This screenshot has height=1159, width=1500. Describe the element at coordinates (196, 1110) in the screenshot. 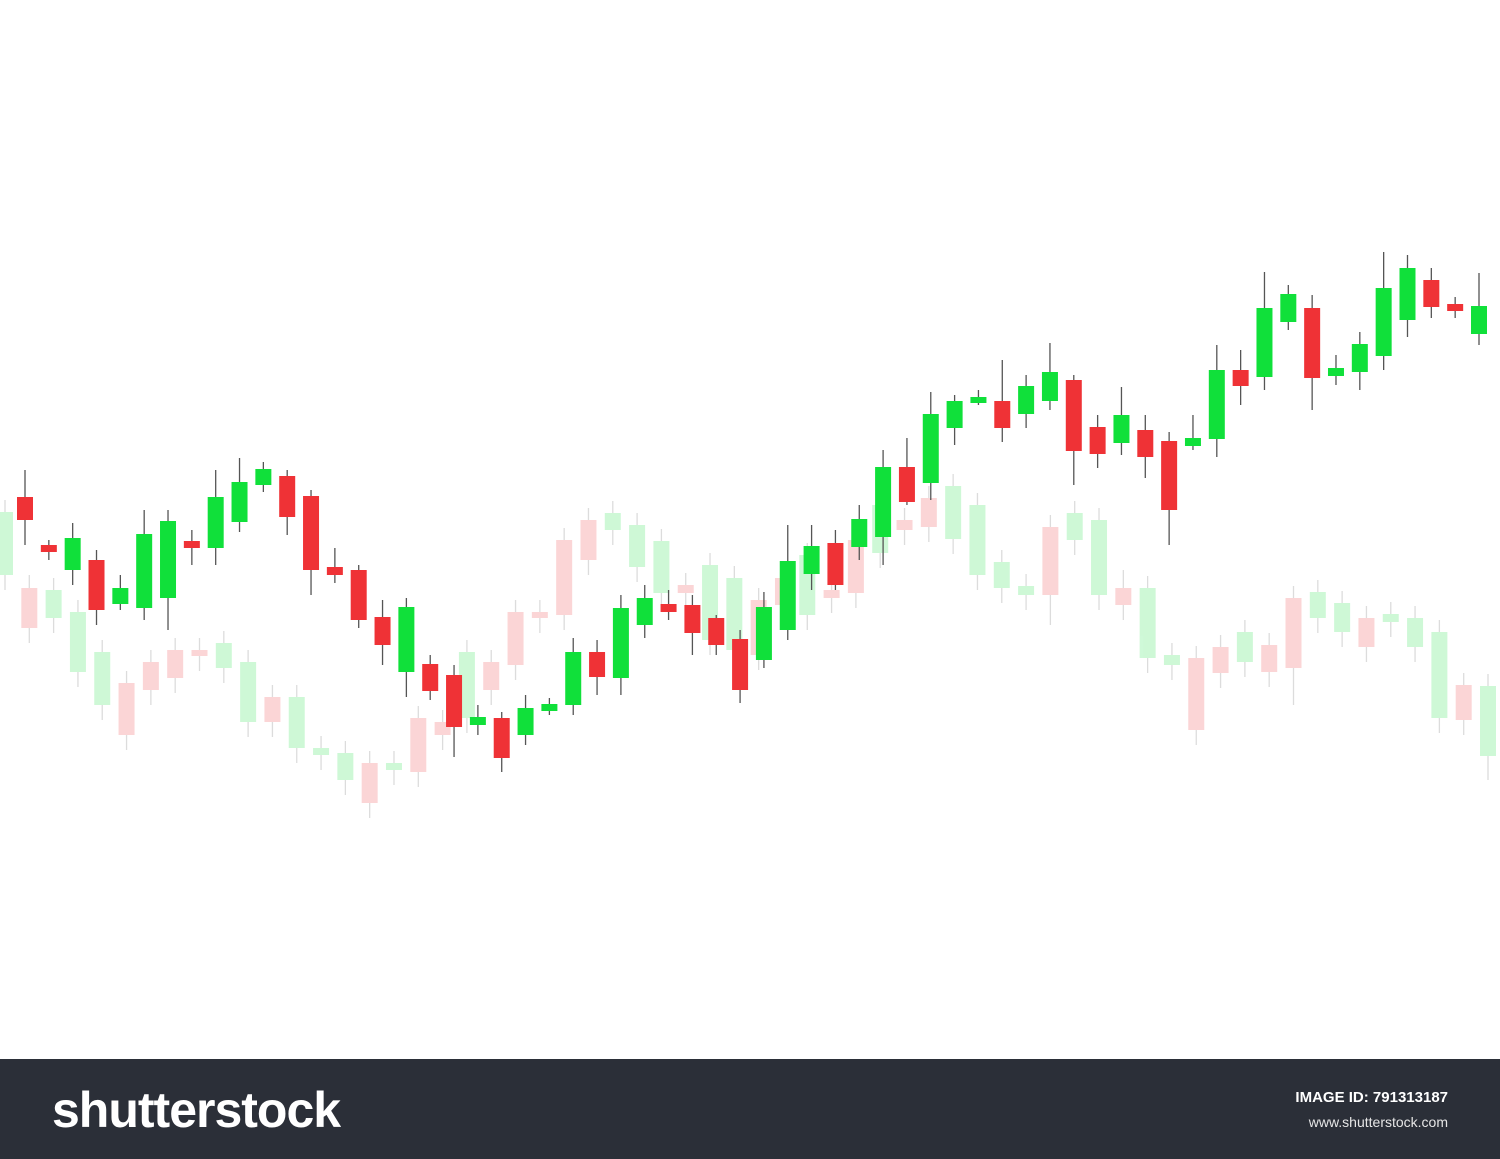

I see `logo: shutterstock` at that location.